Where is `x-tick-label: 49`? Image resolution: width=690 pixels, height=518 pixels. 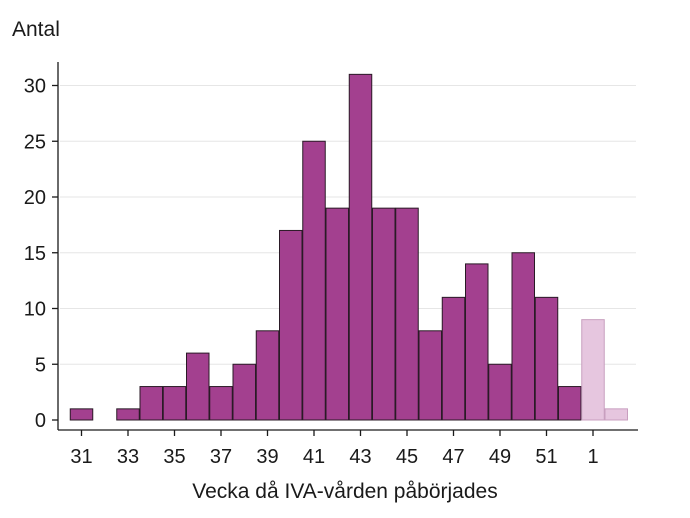
x-tick-label: 49 is located at coordinates (500, 457).